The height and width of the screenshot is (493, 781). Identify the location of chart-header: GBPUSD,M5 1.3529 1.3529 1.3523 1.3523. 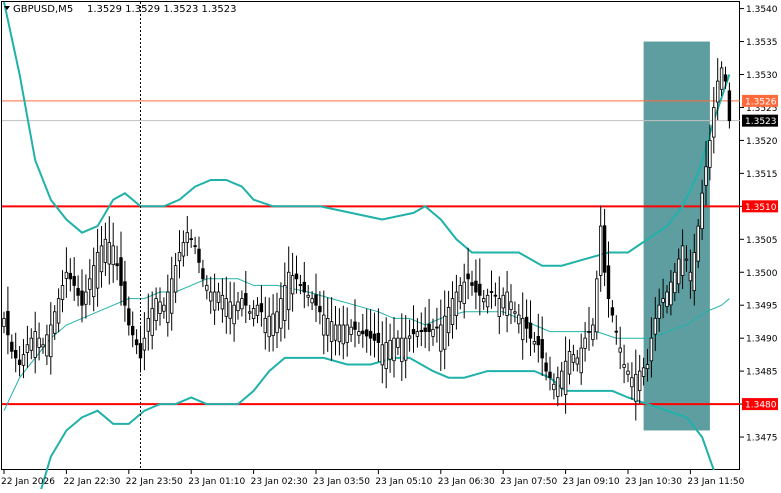
(120, 9).